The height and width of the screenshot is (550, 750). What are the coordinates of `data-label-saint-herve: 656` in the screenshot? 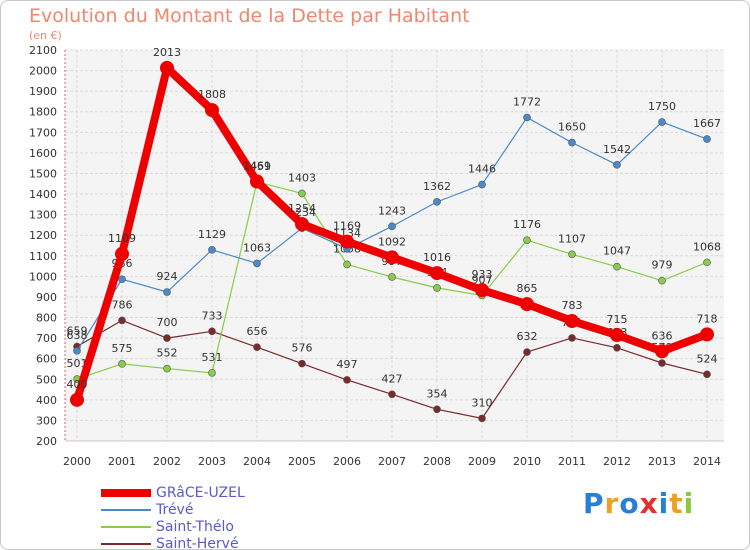 It's located at (257, 331).